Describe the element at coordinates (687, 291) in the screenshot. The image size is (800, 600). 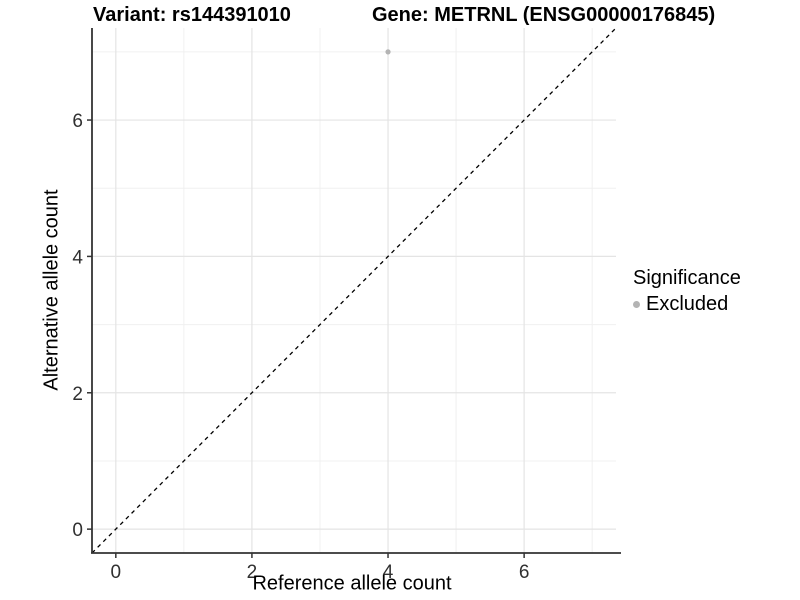
I see `legend: Significance Excluded` at that location.